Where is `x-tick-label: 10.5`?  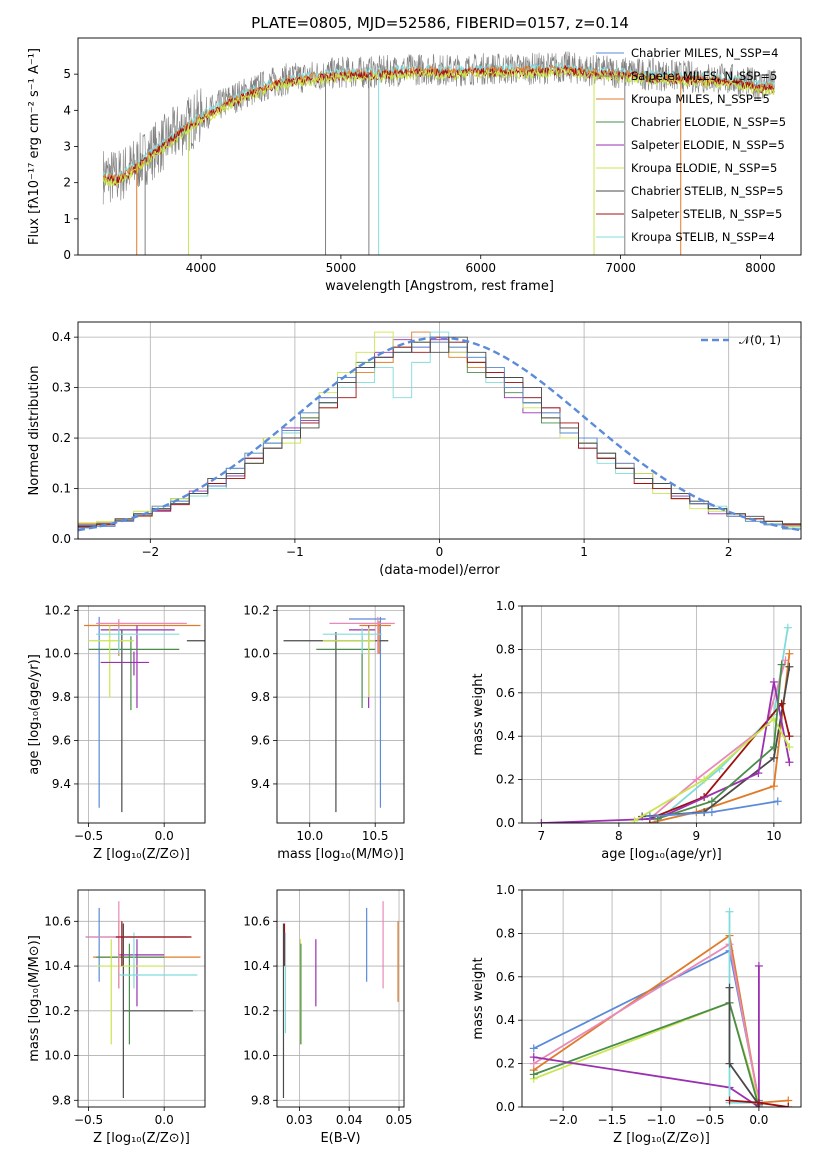
x-tick-label: 10.5 is located at coordinates (375, 836).